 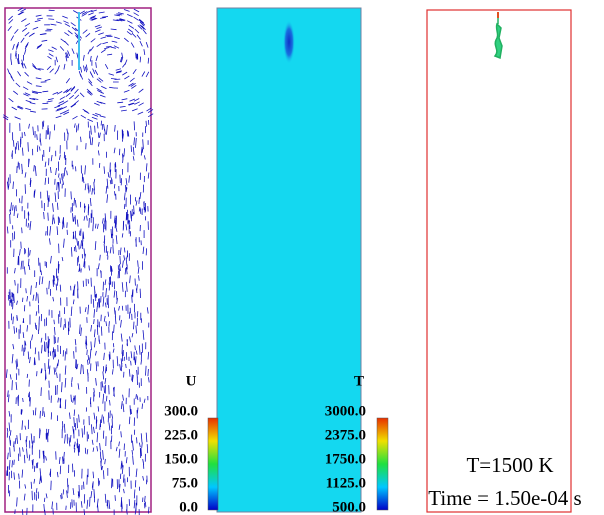 I want to click on colorbar-label: 150.0, so click(x=181, y=459).